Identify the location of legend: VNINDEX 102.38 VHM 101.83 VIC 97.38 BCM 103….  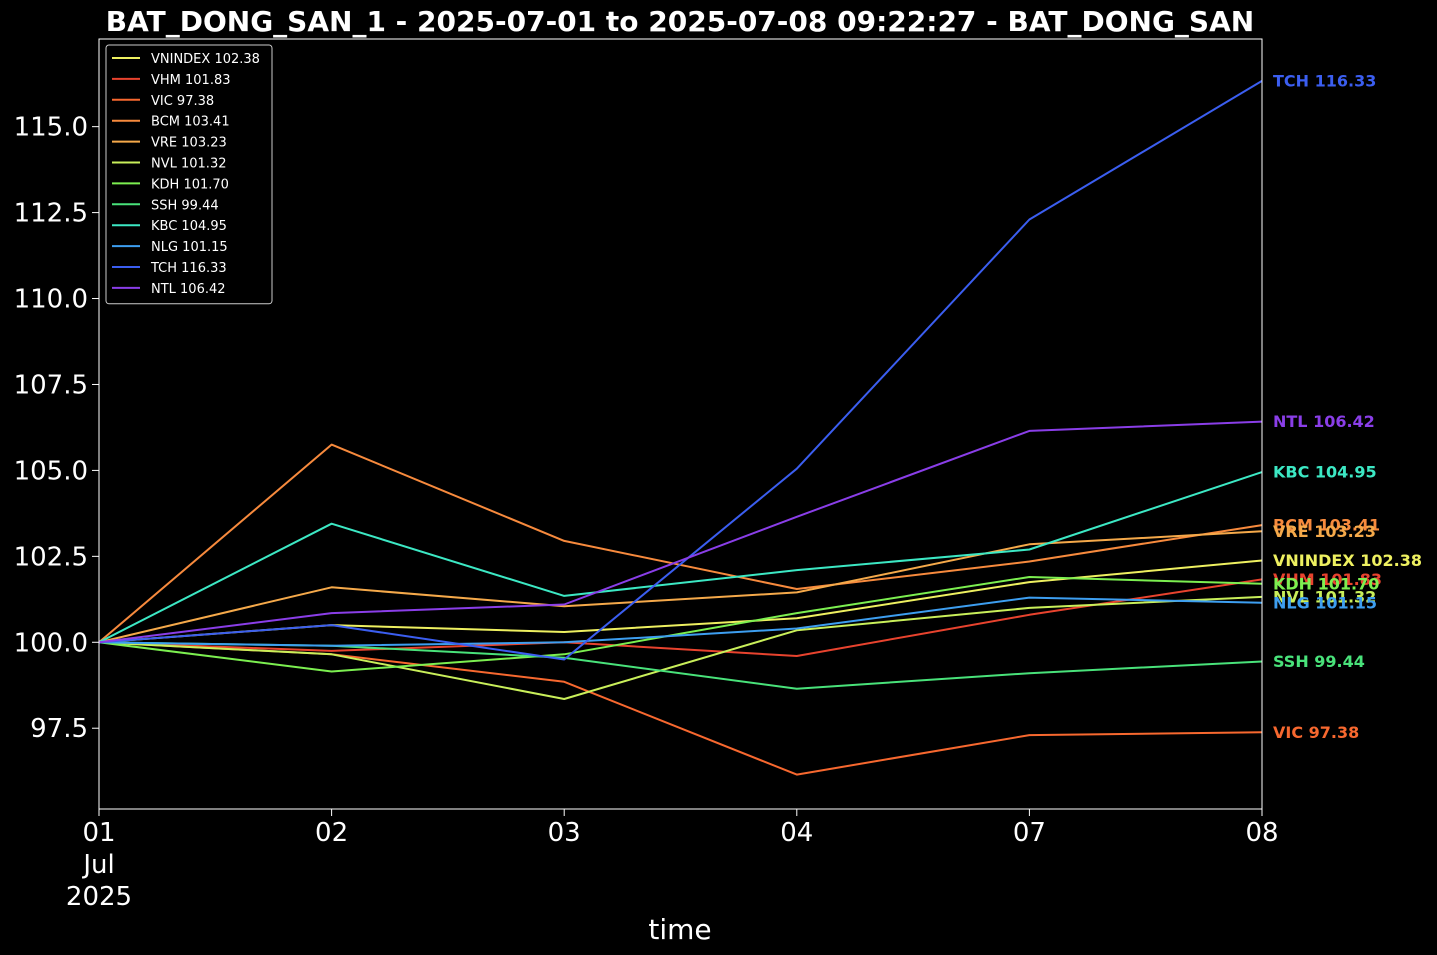
(189, 174).